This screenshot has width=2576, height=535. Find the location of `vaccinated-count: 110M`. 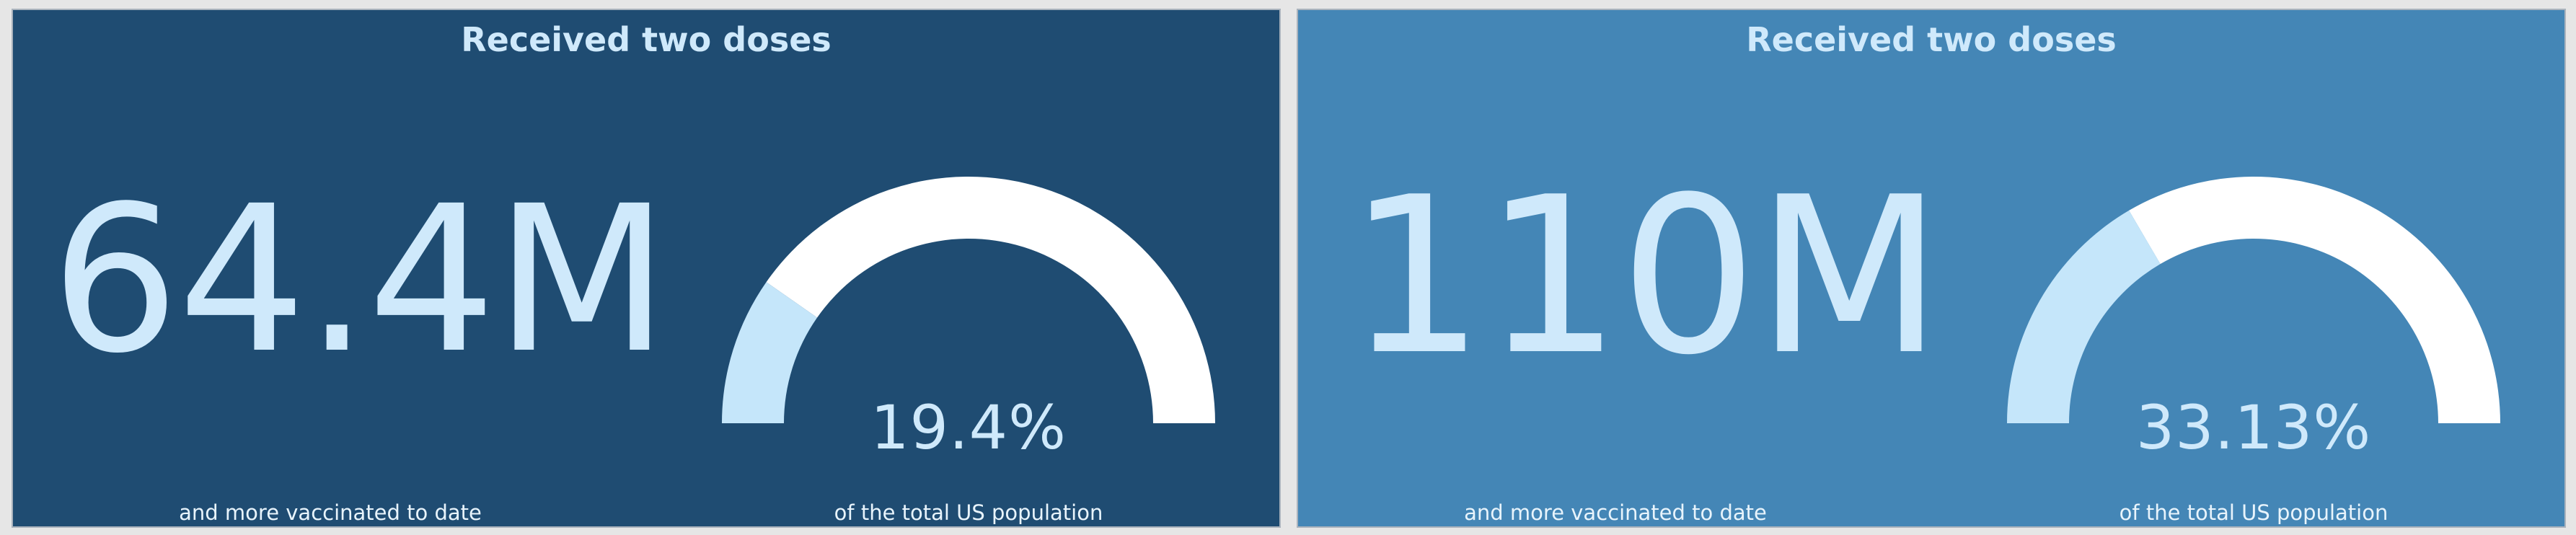

vaccinated-count: 110M is located at coordinates (1644, 276).